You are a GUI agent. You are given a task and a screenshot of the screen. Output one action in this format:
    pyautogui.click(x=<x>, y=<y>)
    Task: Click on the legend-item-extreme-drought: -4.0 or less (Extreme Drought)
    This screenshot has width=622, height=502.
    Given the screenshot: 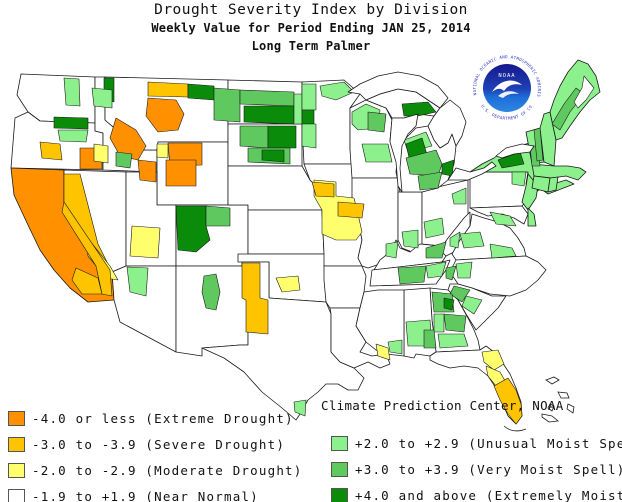 What is the action you would take?
    pyautogui.click(x=155, y=418)
    